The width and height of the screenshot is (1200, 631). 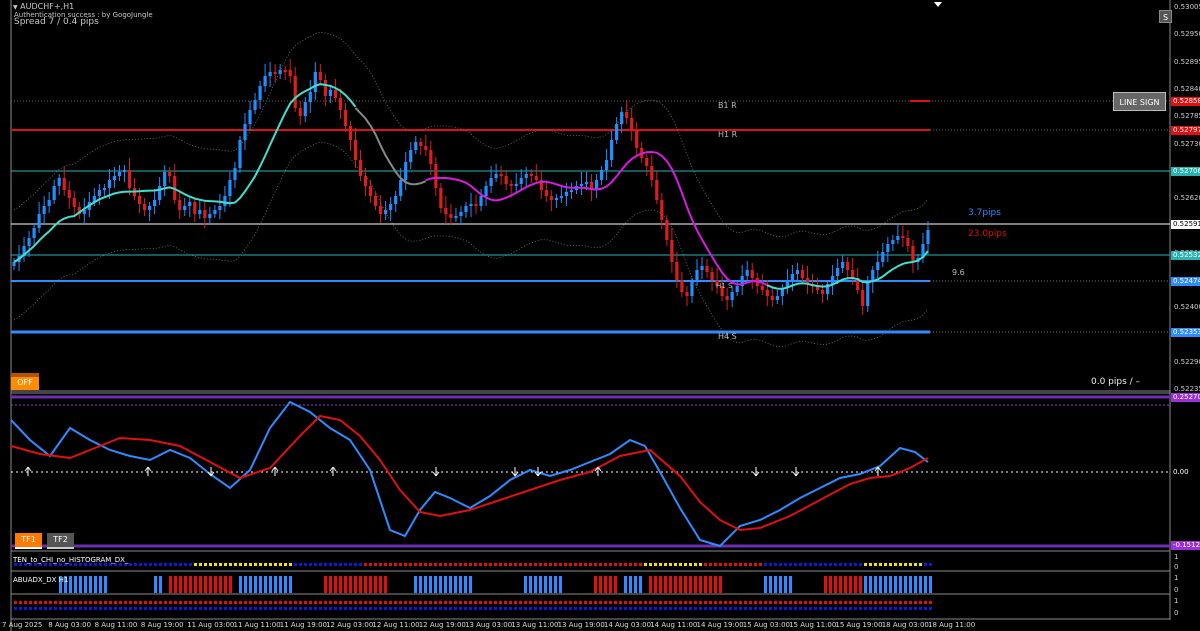 I want to click on tf2-button: TF2, so click(x=60, y=541).